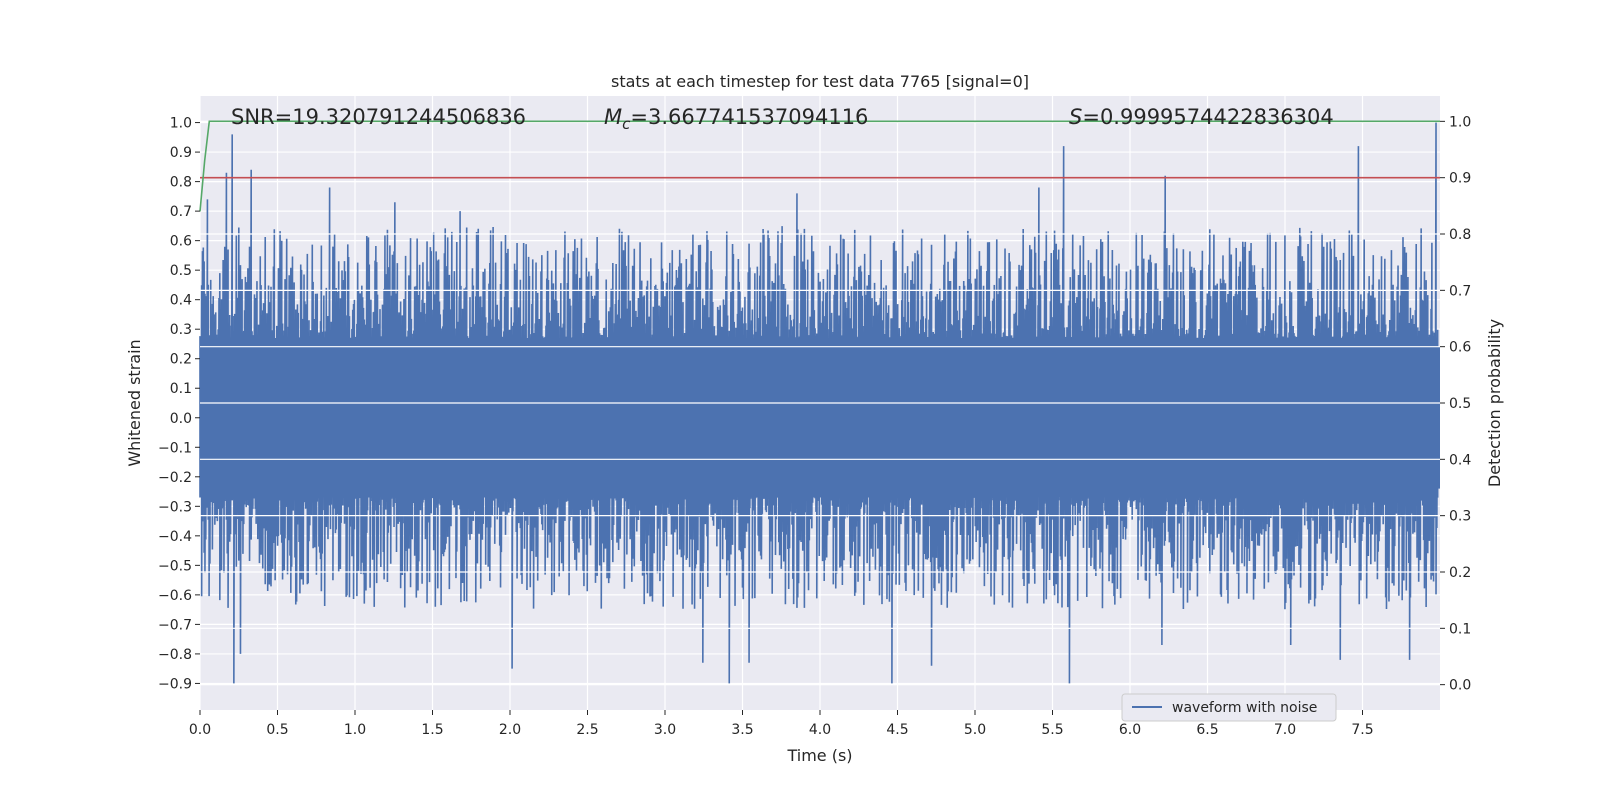 Image resolution: width=1600 pixels, height=800 pixels. Describe the element at coordinates (175, 625) in the screenshot. I see `y-tick-label: −0.7` at that location.